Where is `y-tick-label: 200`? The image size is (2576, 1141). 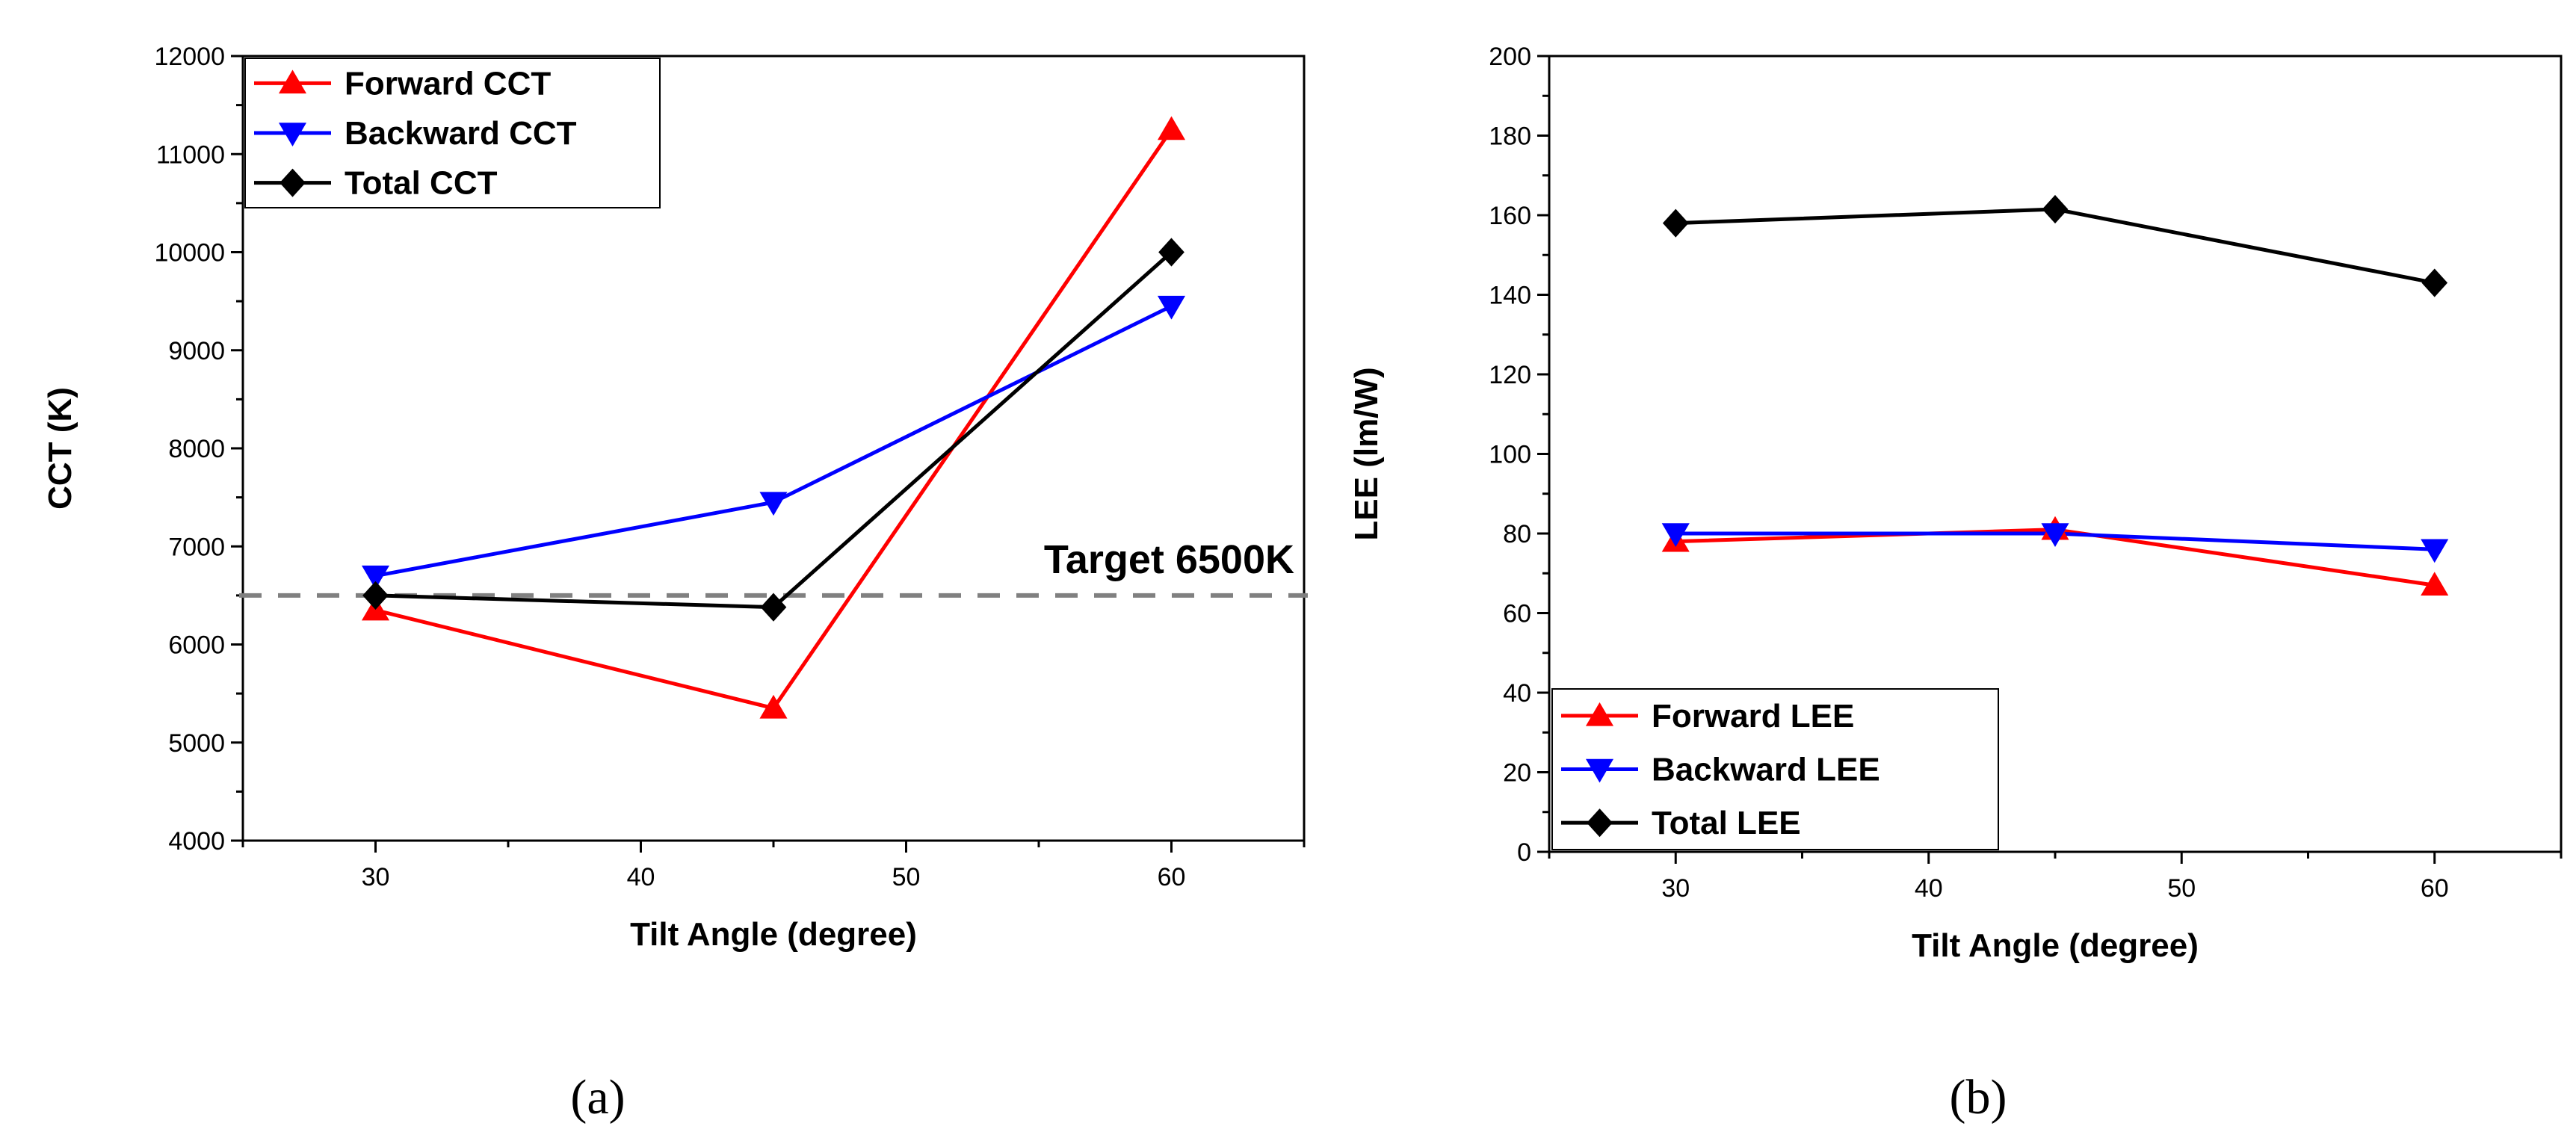 y-tick-label: 200 is located at coordinates (1510, 57).